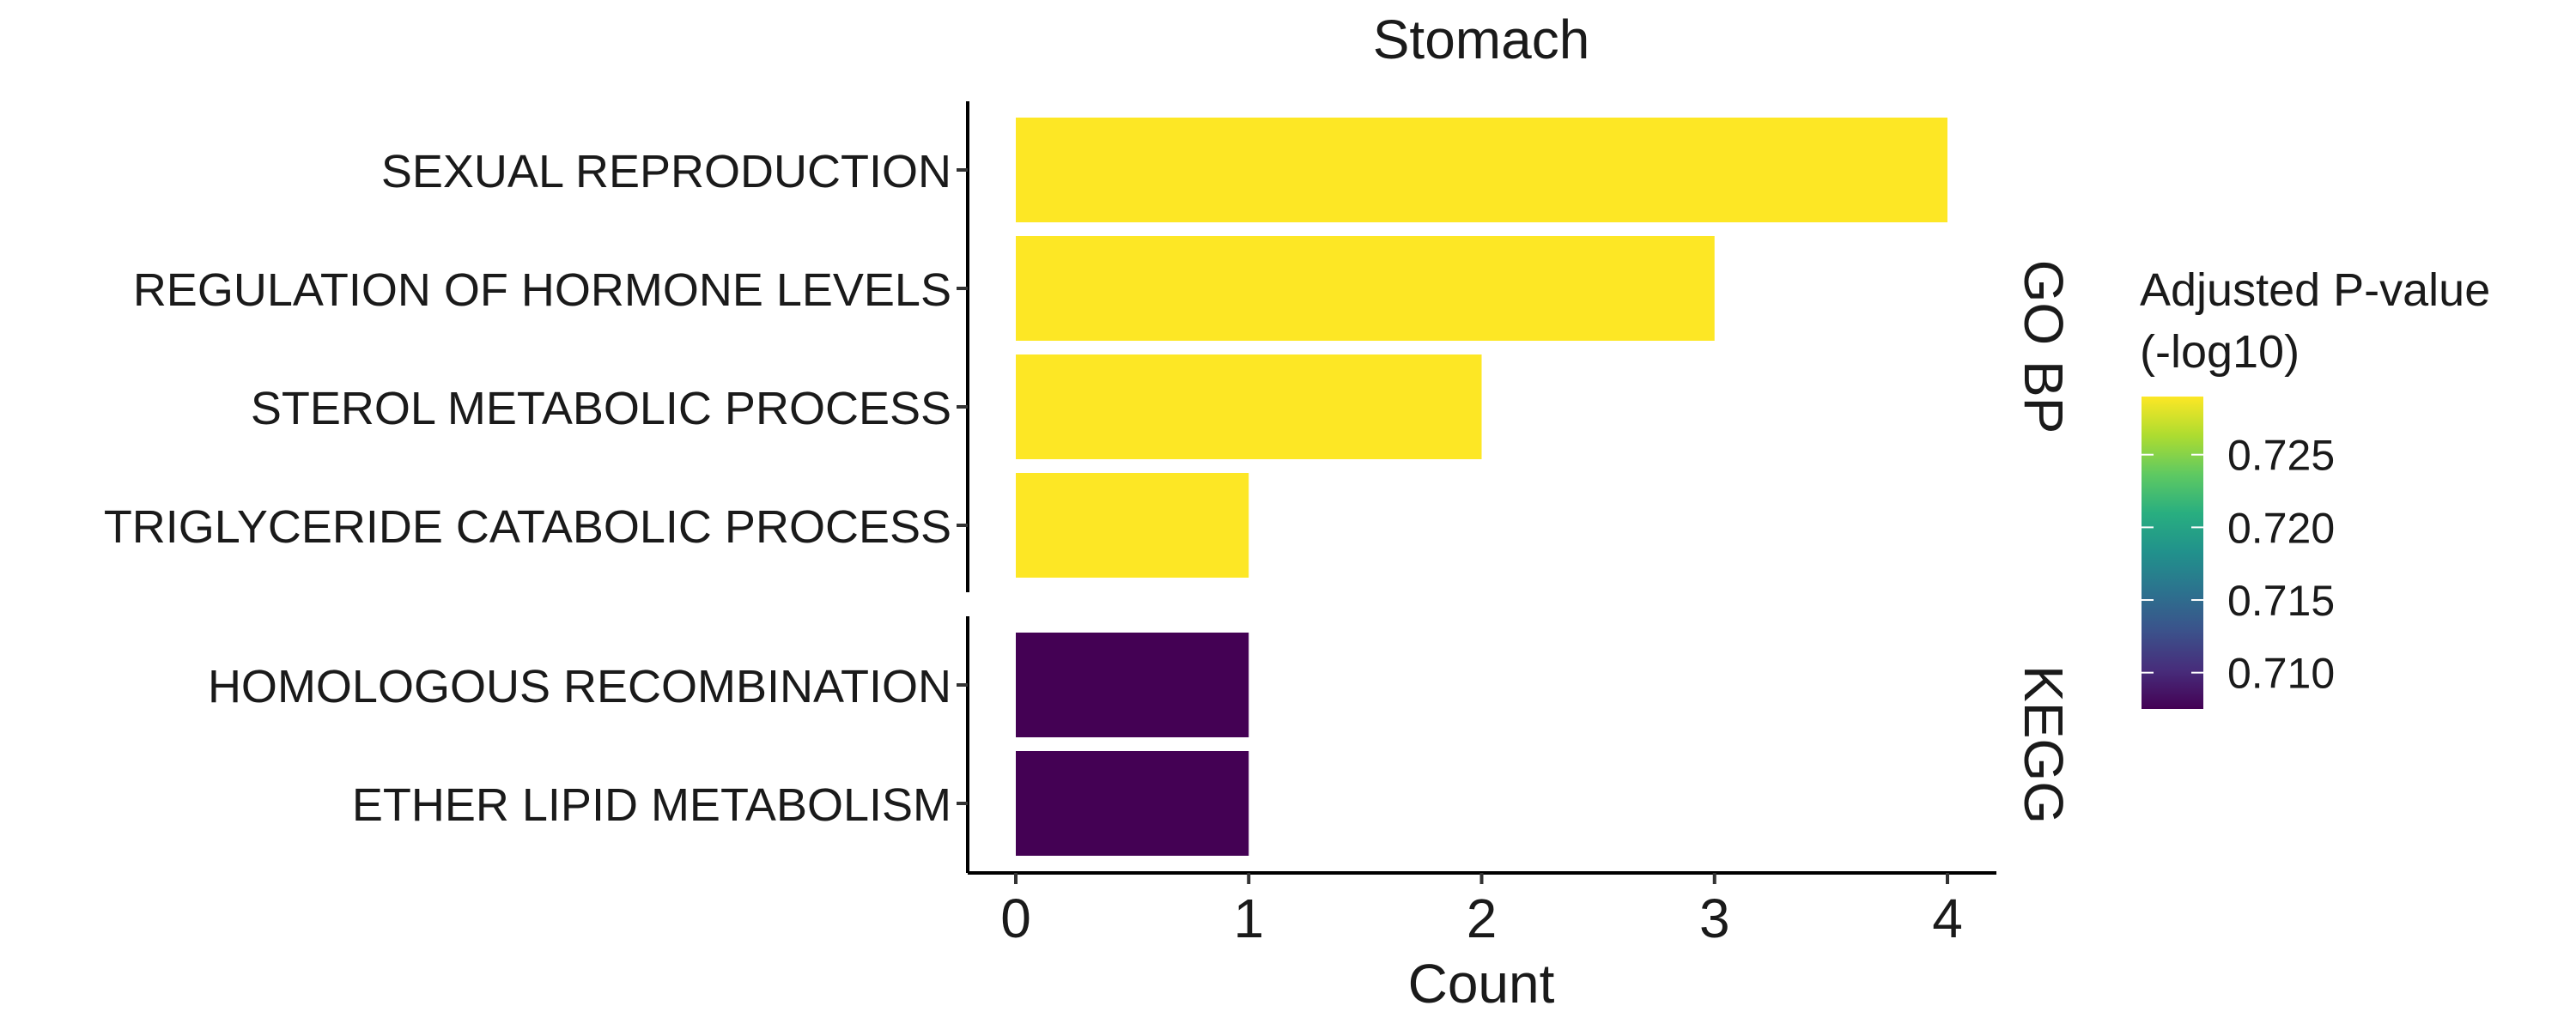 The image size is (2576, 1030). Describe the element at coordinates (1947, 918) in the screenshot. I see `x-tick-label: 4` at that location.